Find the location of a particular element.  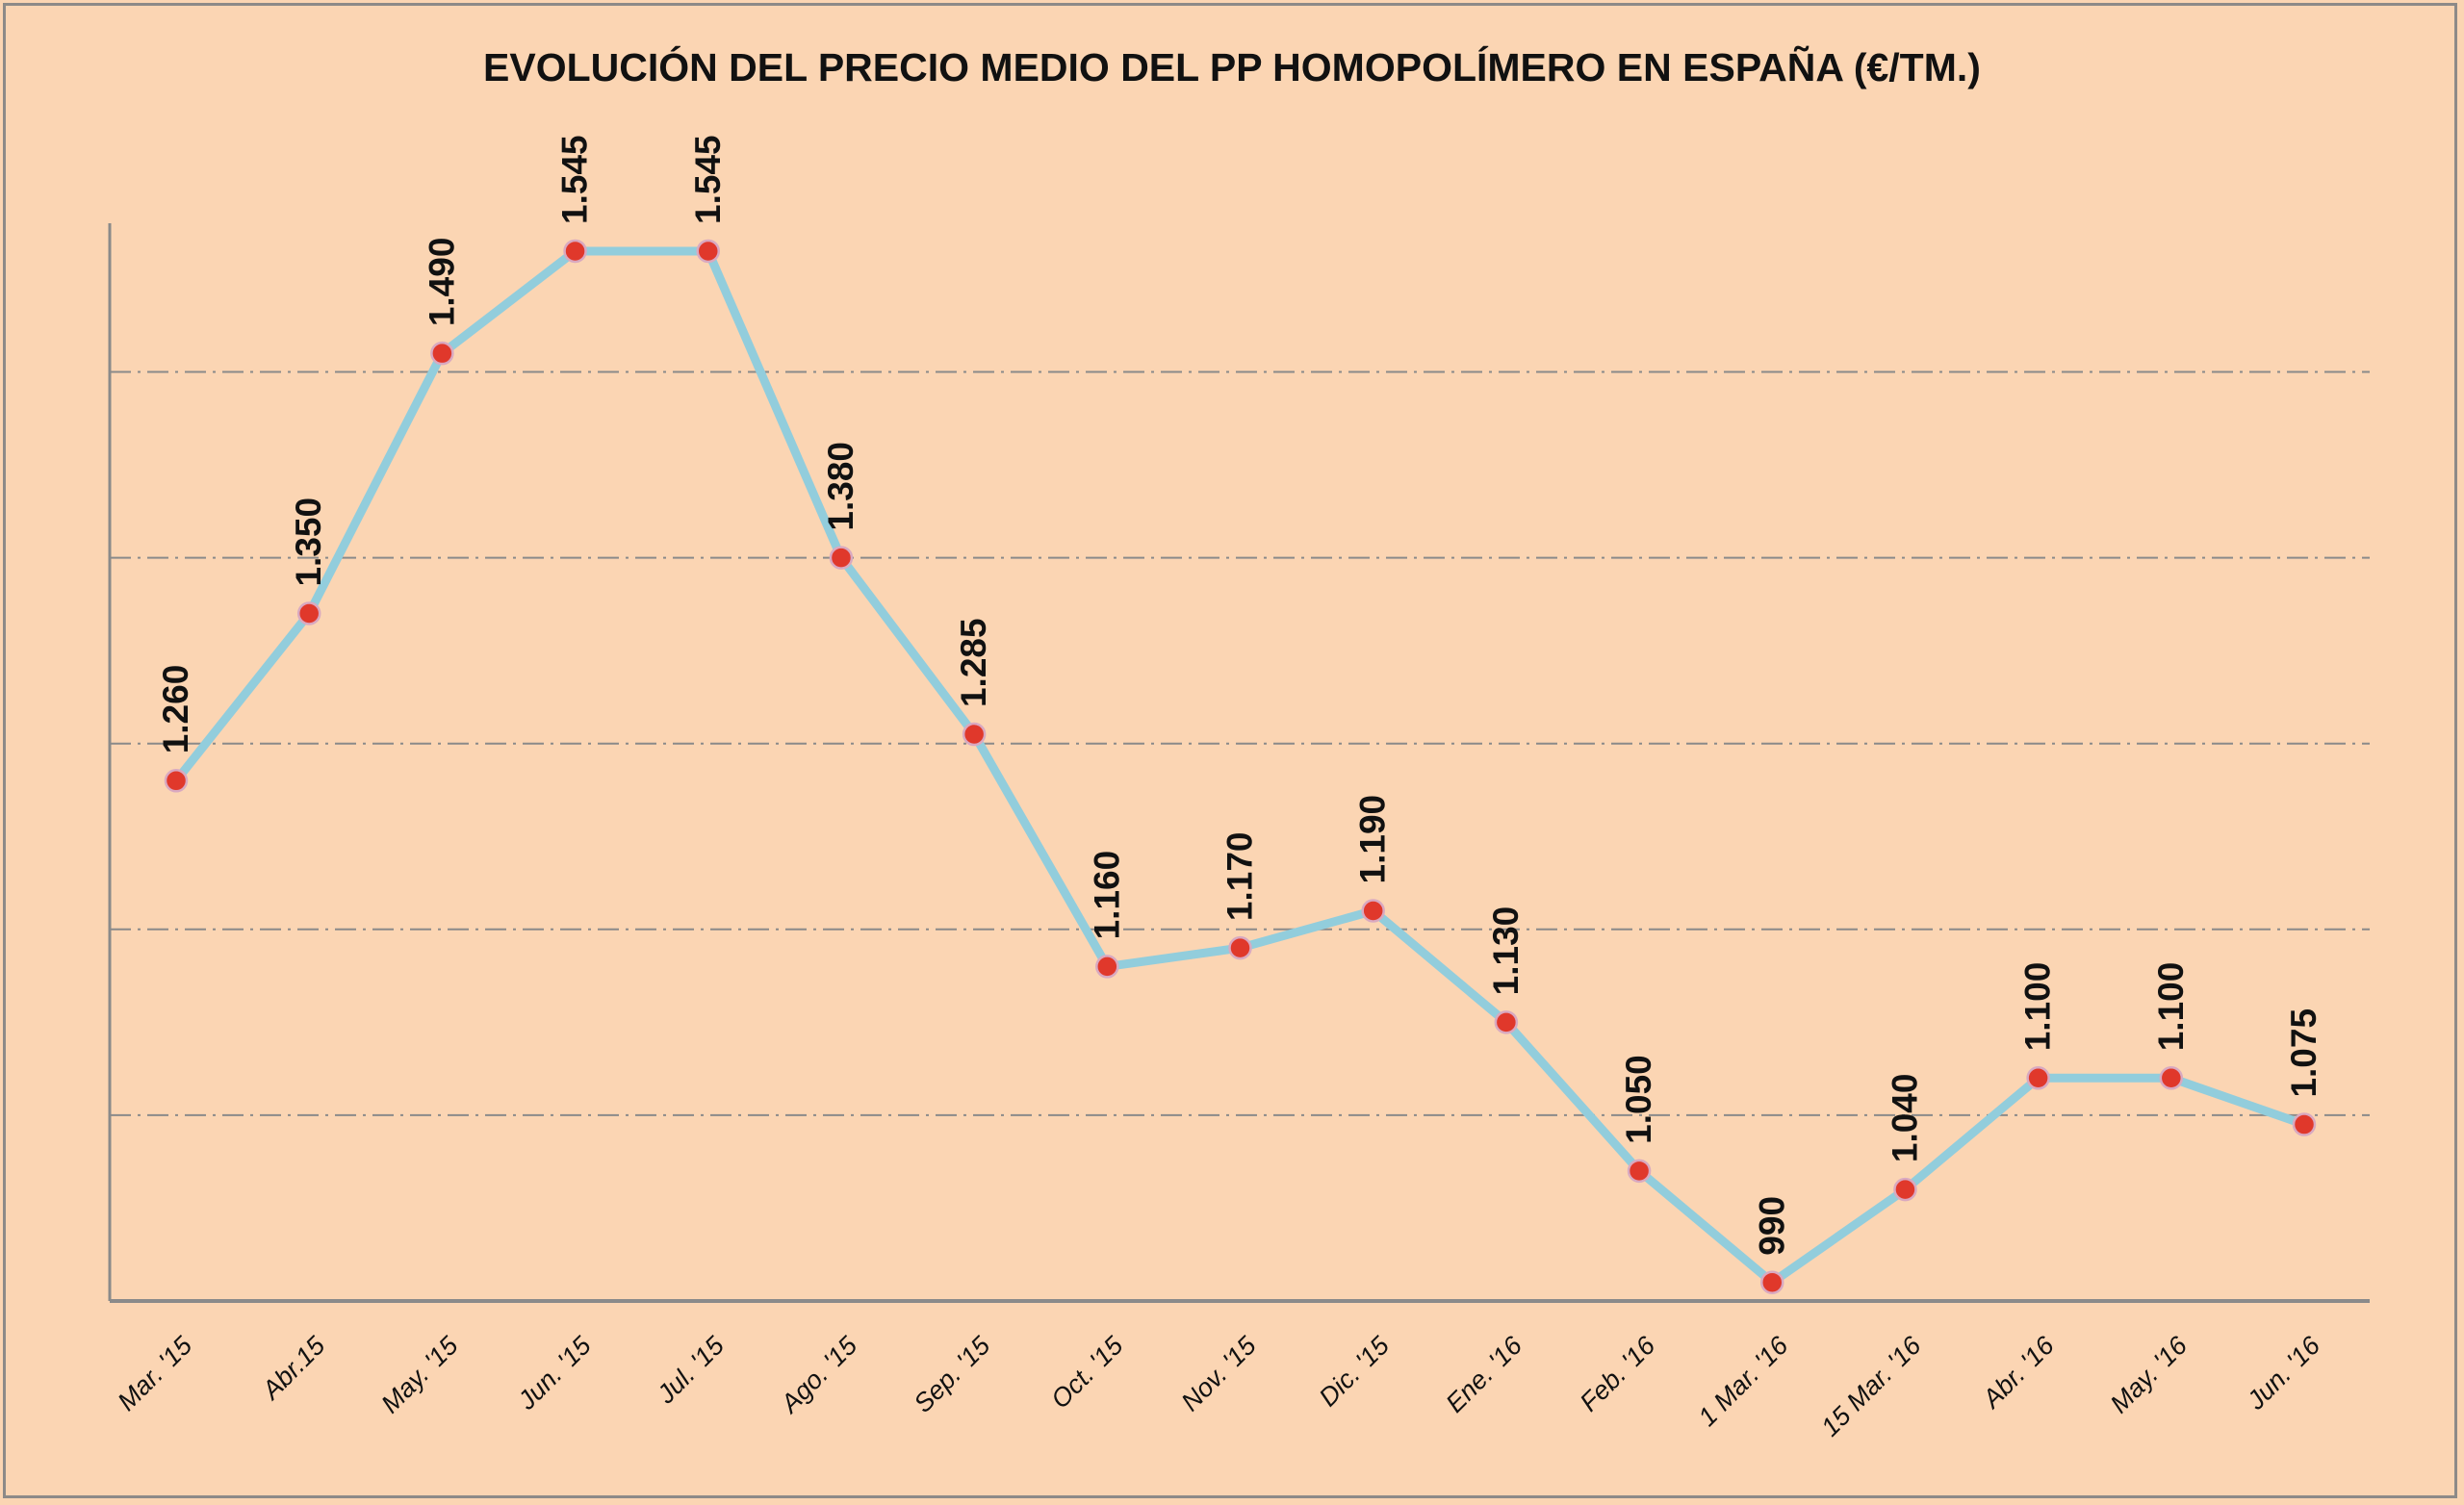

x-tick-label: May. '16 is located at coordinates (2149, 1374).